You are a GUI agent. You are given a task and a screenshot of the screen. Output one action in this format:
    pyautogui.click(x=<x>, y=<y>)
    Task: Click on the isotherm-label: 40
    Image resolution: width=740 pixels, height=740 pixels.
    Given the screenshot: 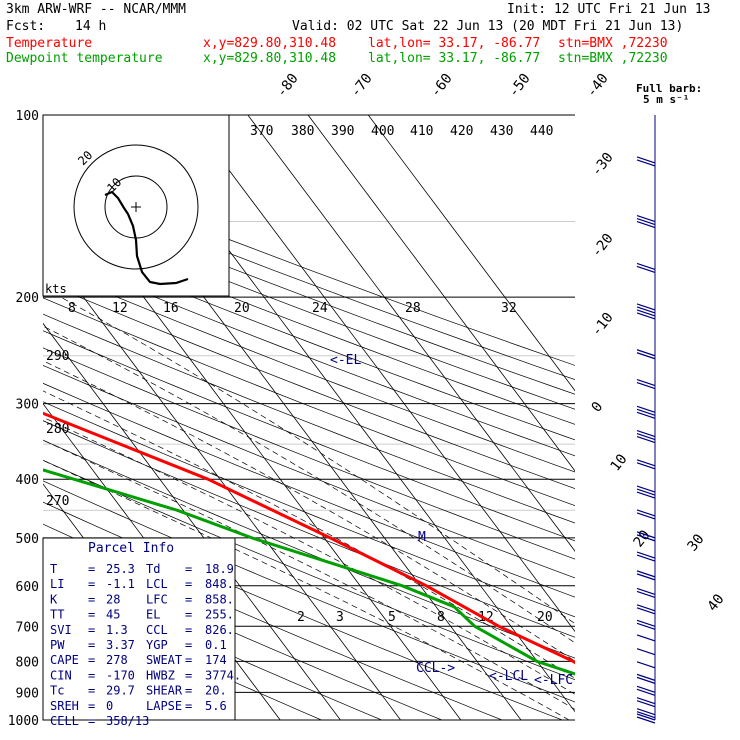 What is the action you would take?
    pyautogui.click(x=716, y=602)
    